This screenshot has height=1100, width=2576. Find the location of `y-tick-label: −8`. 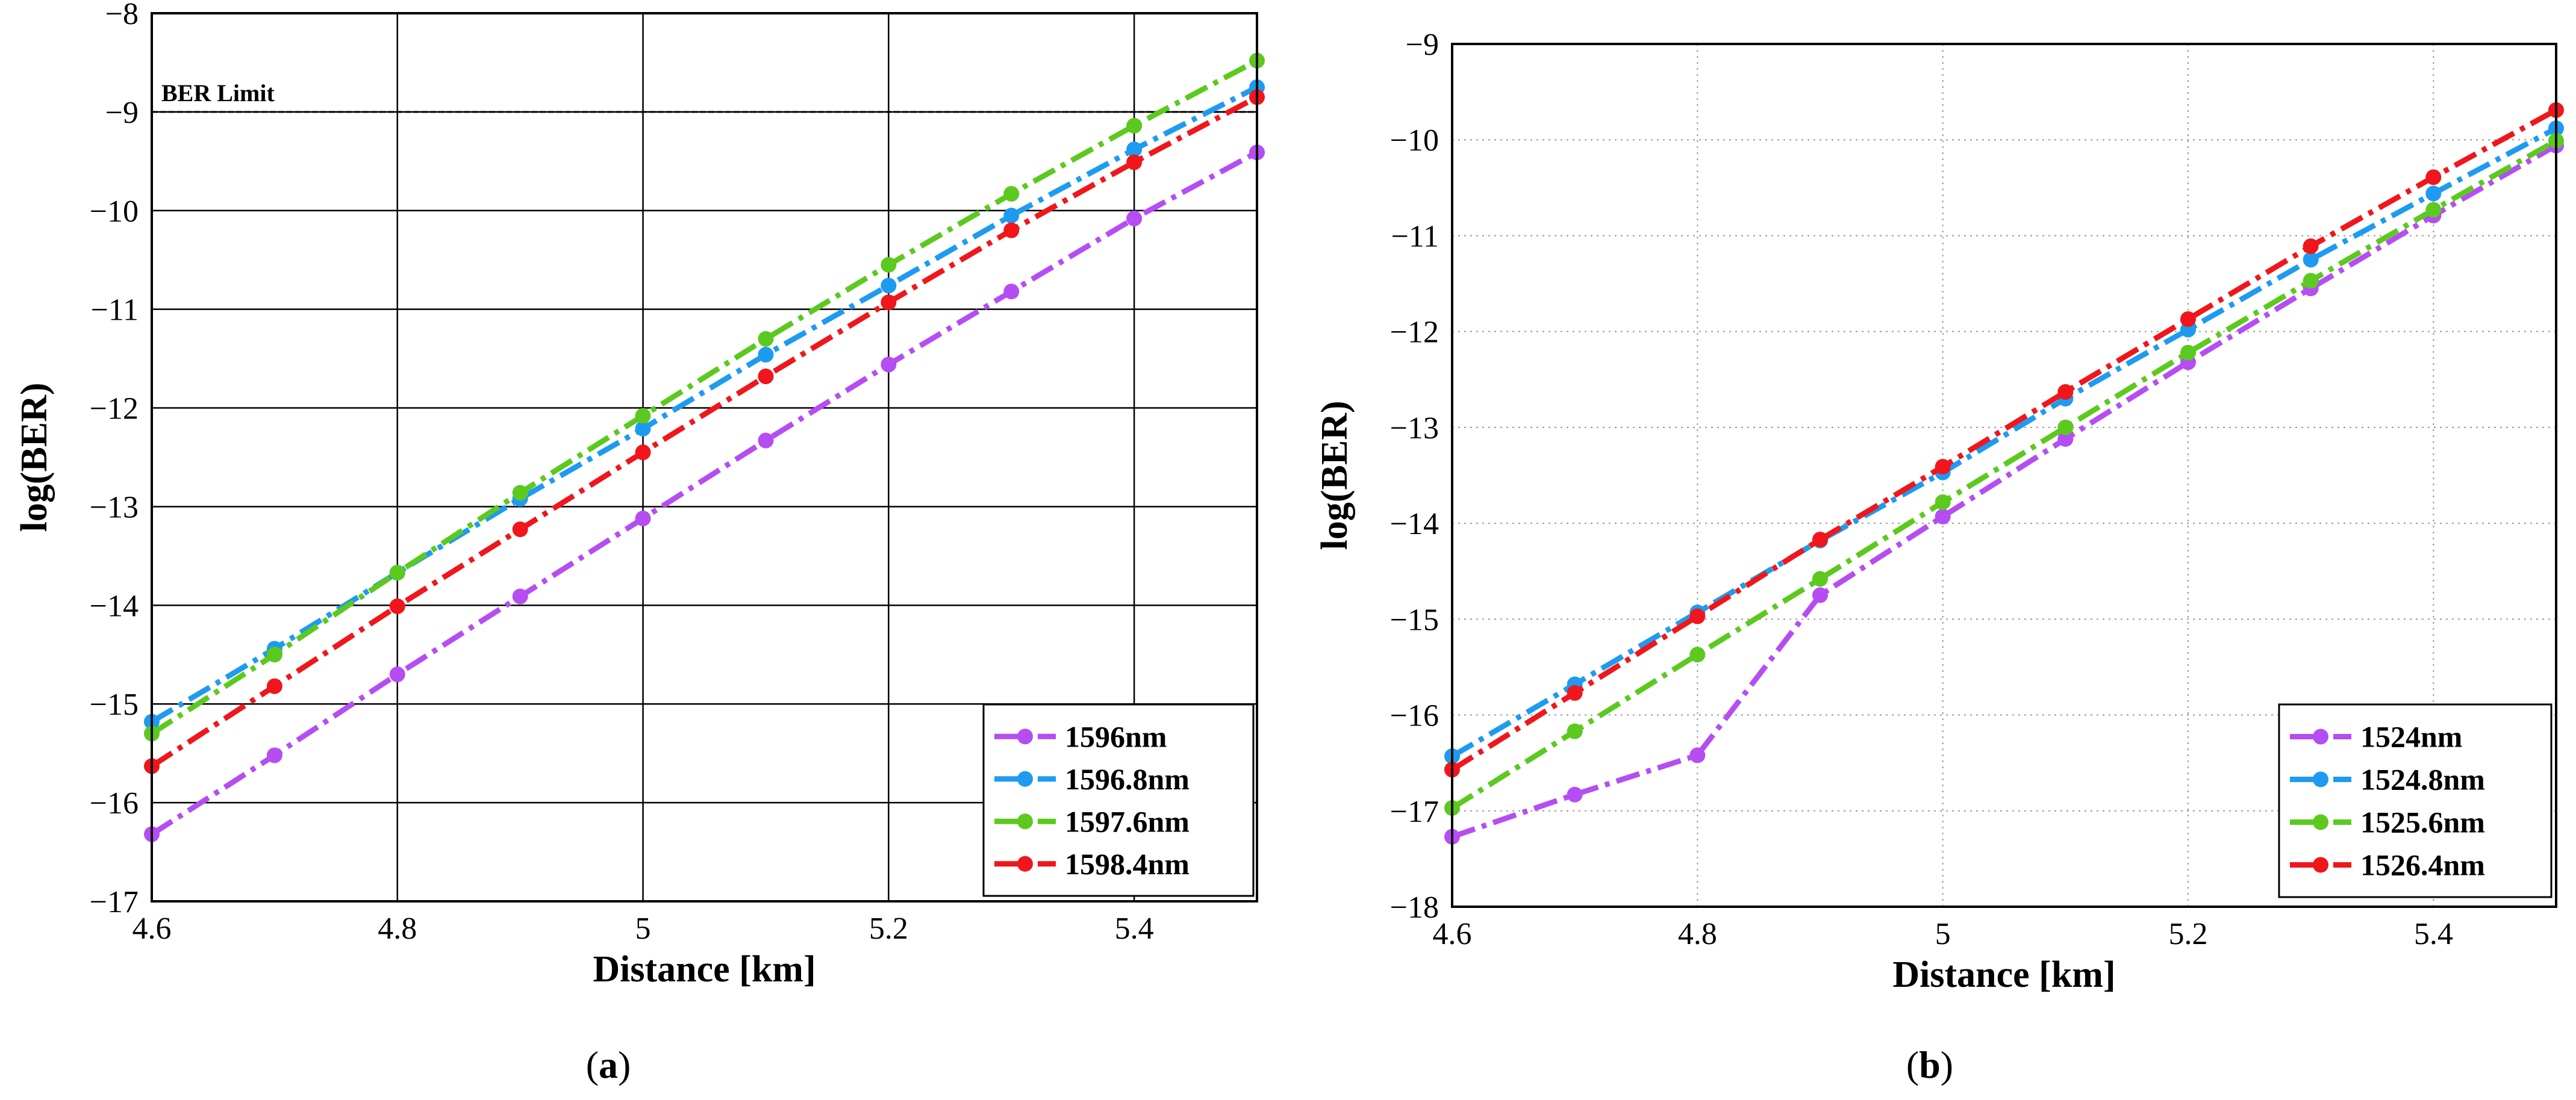

y-tick-label: −8 is located at coordinates (122, 15).